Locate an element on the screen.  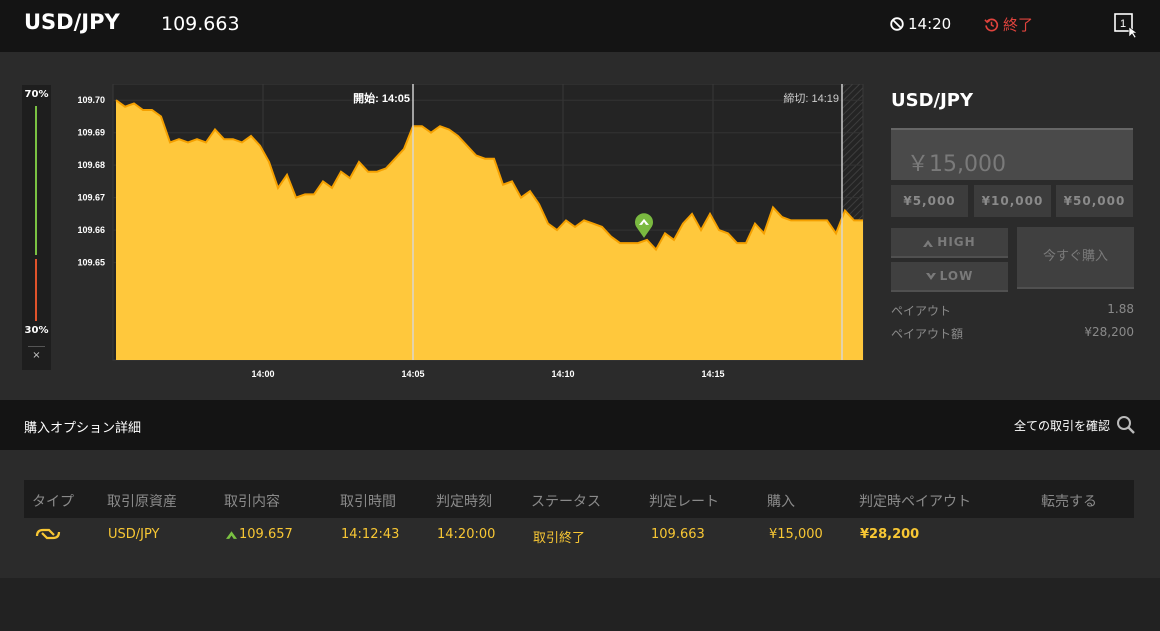
y-tick-label: 109.65 is located at coordinates (91, 263).